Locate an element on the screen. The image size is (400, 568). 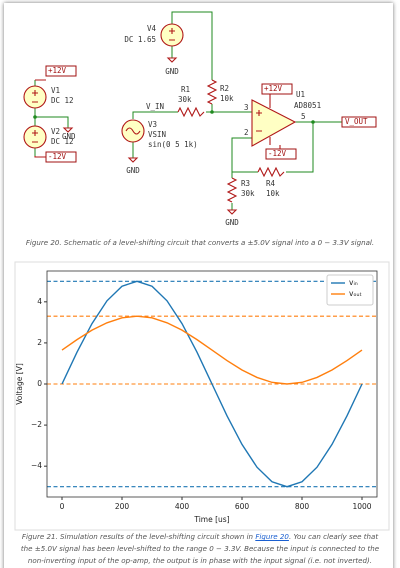
y-tick-label: 4 is located at coordinates (39, 301).